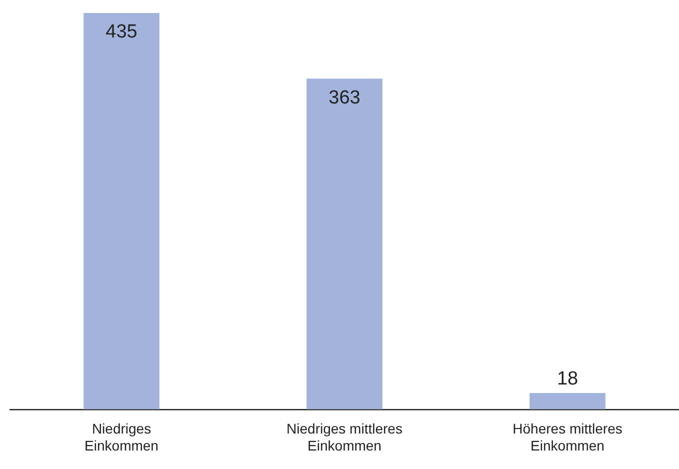 The height and width of the screenshot is (469, 679). What do you see at coordinates (344, 437) in the screenshot?
I see `x-tick-label: Niedriges mittleres Einkommen` at bounding box center [344, 437].